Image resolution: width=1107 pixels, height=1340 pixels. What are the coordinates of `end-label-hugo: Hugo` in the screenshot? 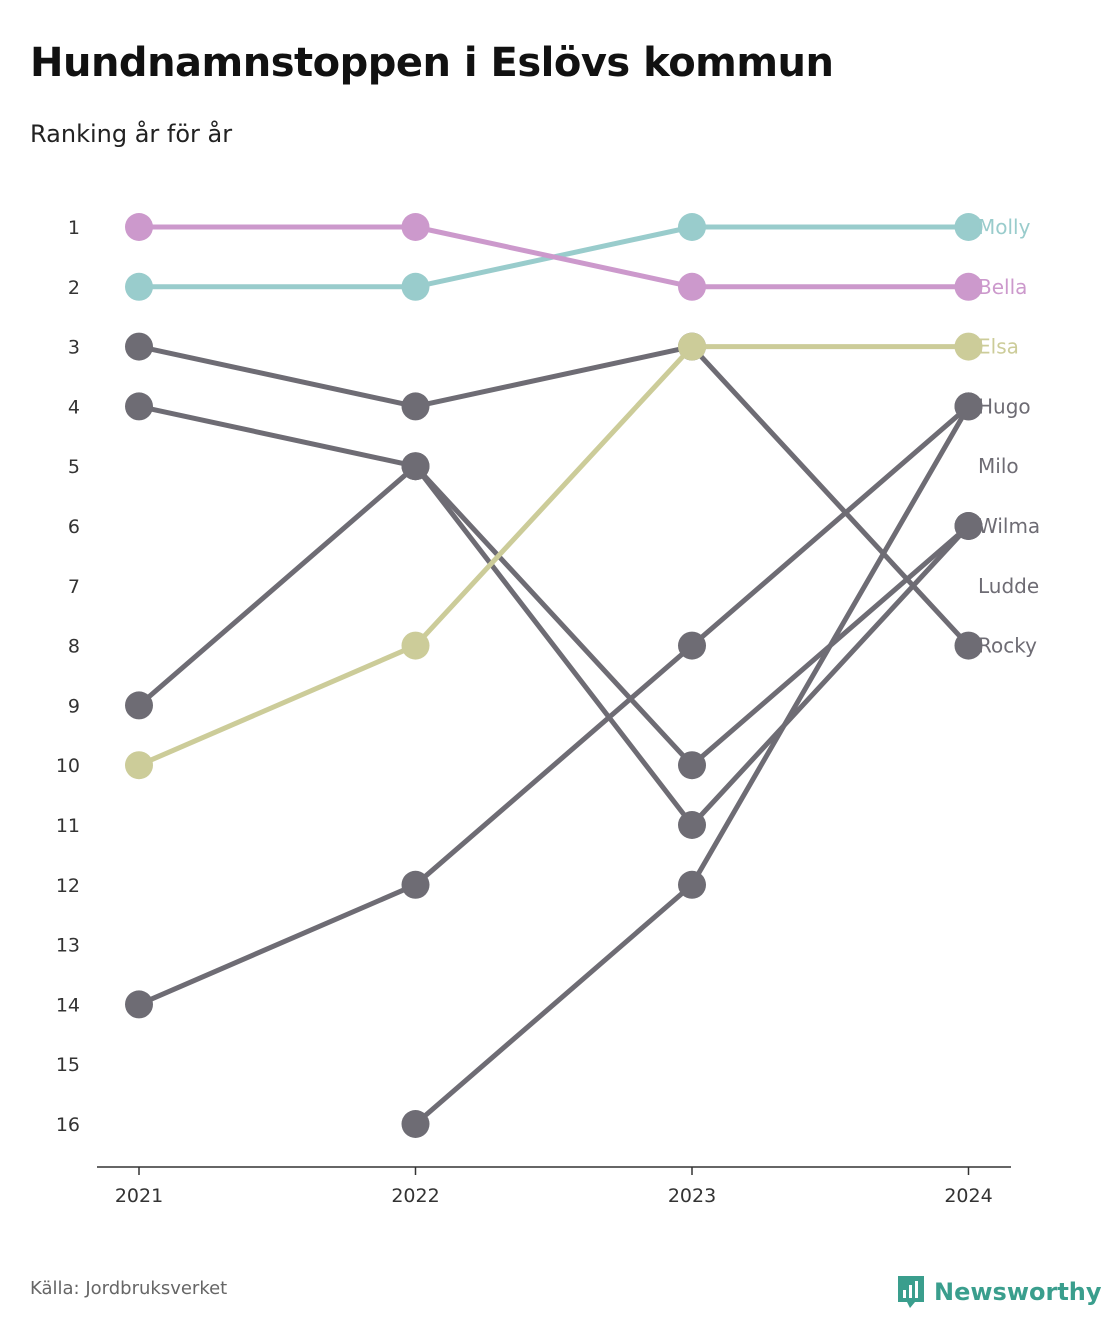 It's located at (1004, 406).